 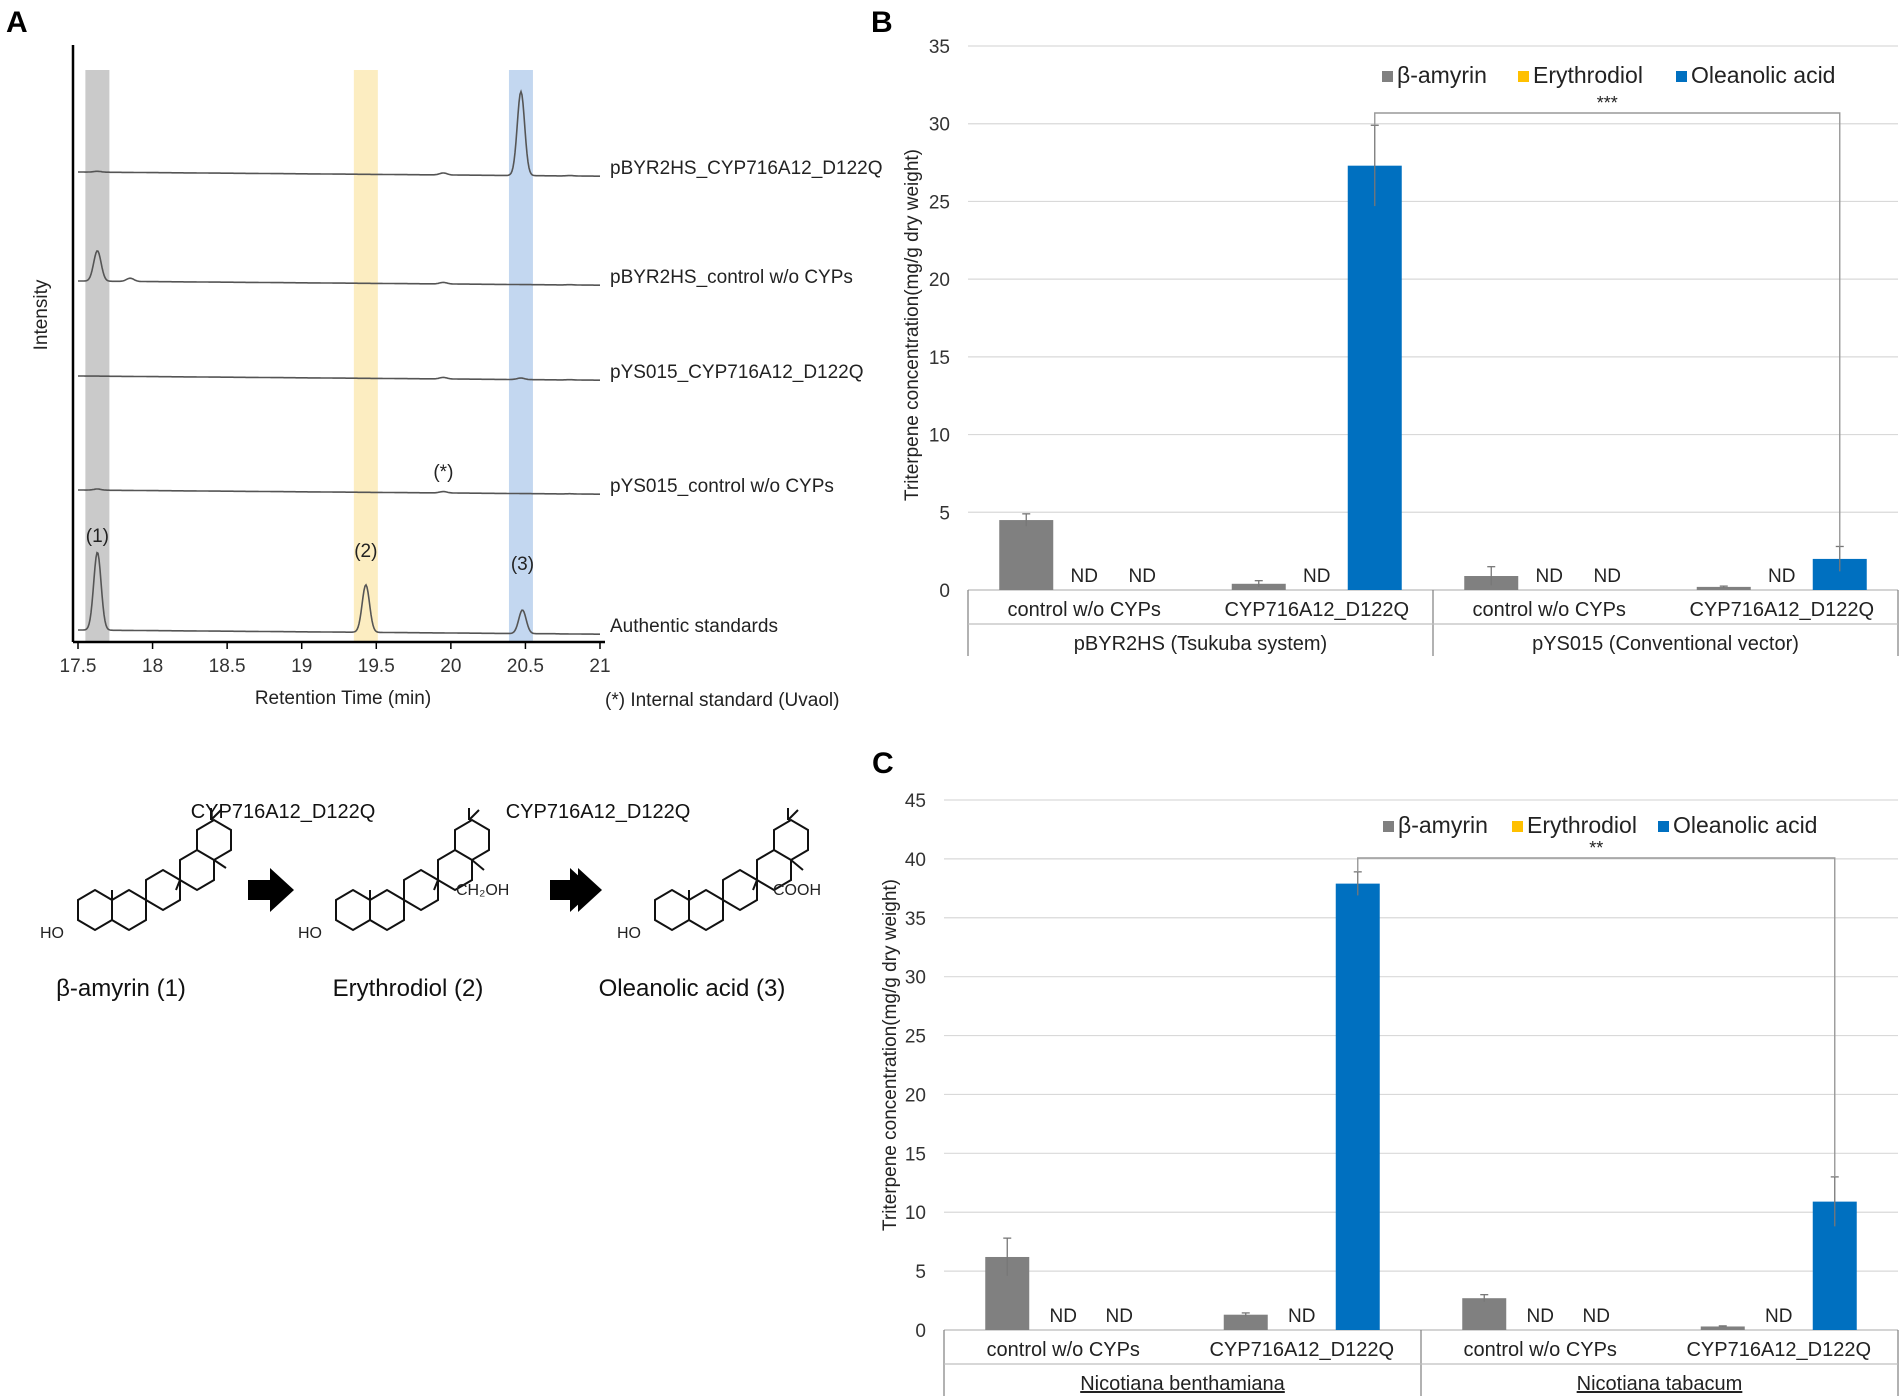 What do you see at coordinates (746, 168) in the screenshot?
I see `trace-label: pBYR2HS_CYP716A12_D122Q` at bounding box center [746, 168].